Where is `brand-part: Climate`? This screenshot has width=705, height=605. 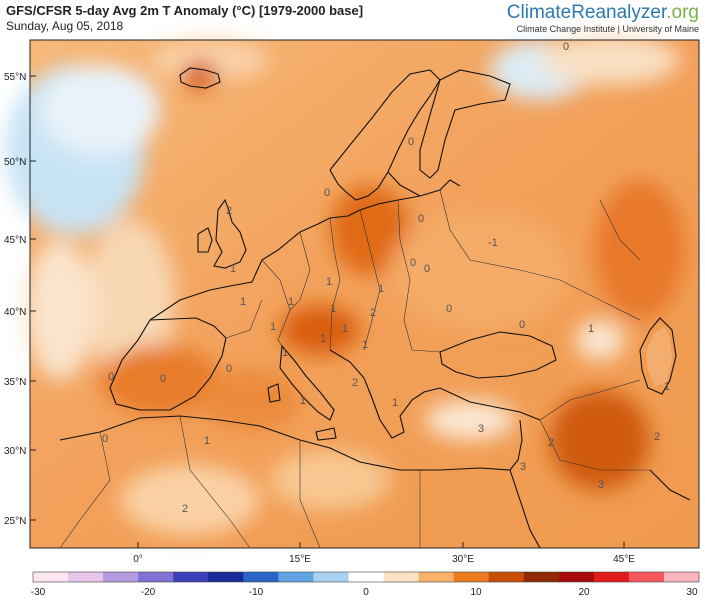
brand-part: Climate is located at coordinates (539, 12).